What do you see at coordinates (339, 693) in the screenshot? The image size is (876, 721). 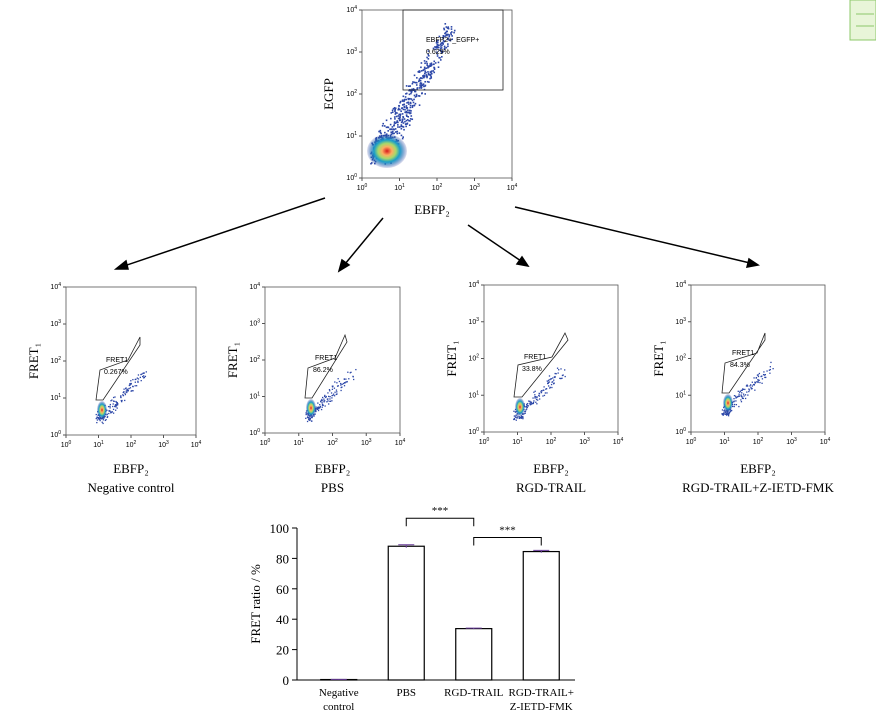 I see `label-line: Negative` at bounding box center [339, 693].